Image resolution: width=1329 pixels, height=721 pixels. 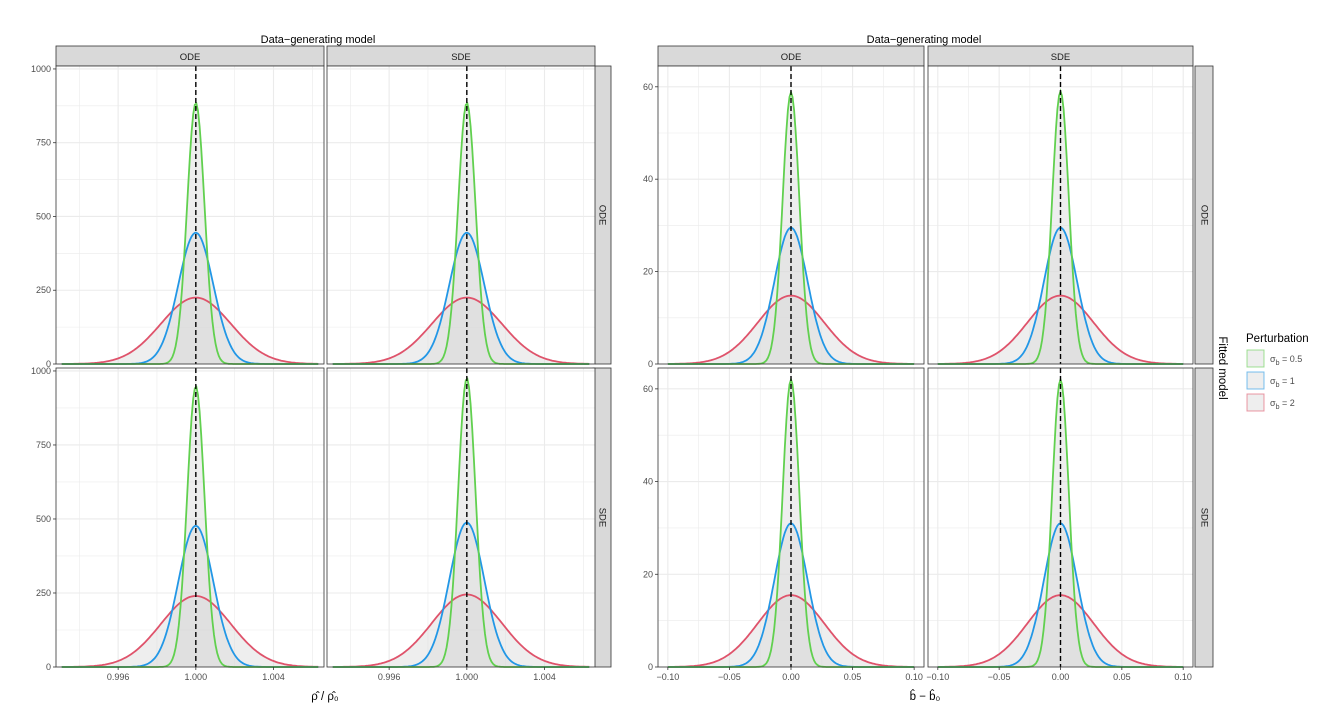 What do you see at coordinates (1282, 382) in the screenshot?
I see `legend-label: σb = 1` at bounding box center [1282, 382].